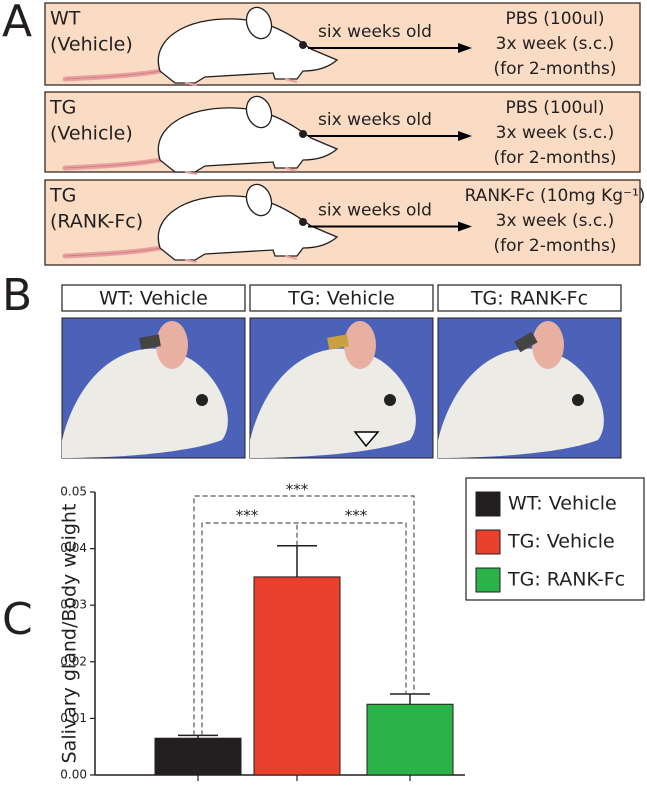  What do you see at coordinates (17, 23) in the screenshot?
I see `panel-label: A` at bounding box center [17, 23].